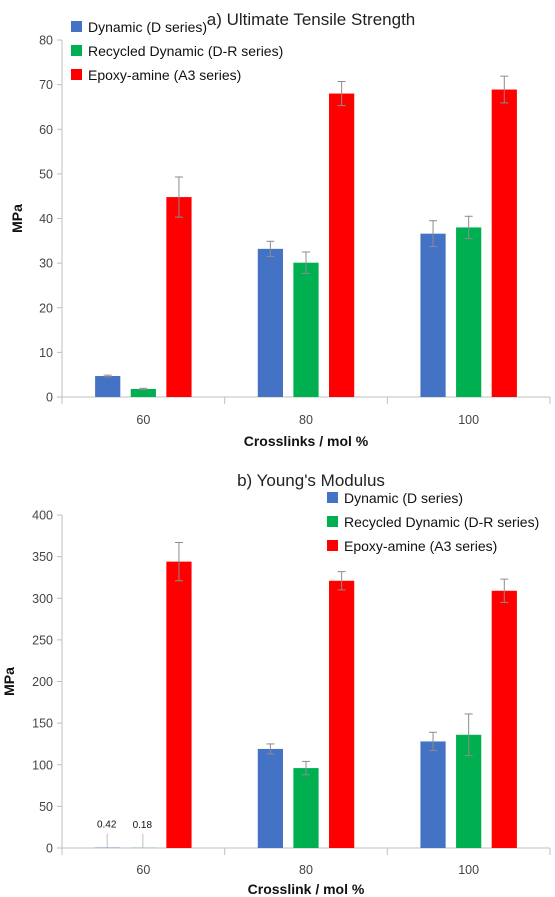  What do you see at coordinates (143, 825) in the screenshot?
I see `data-label: 0.18` at bounding box center [143, 825].